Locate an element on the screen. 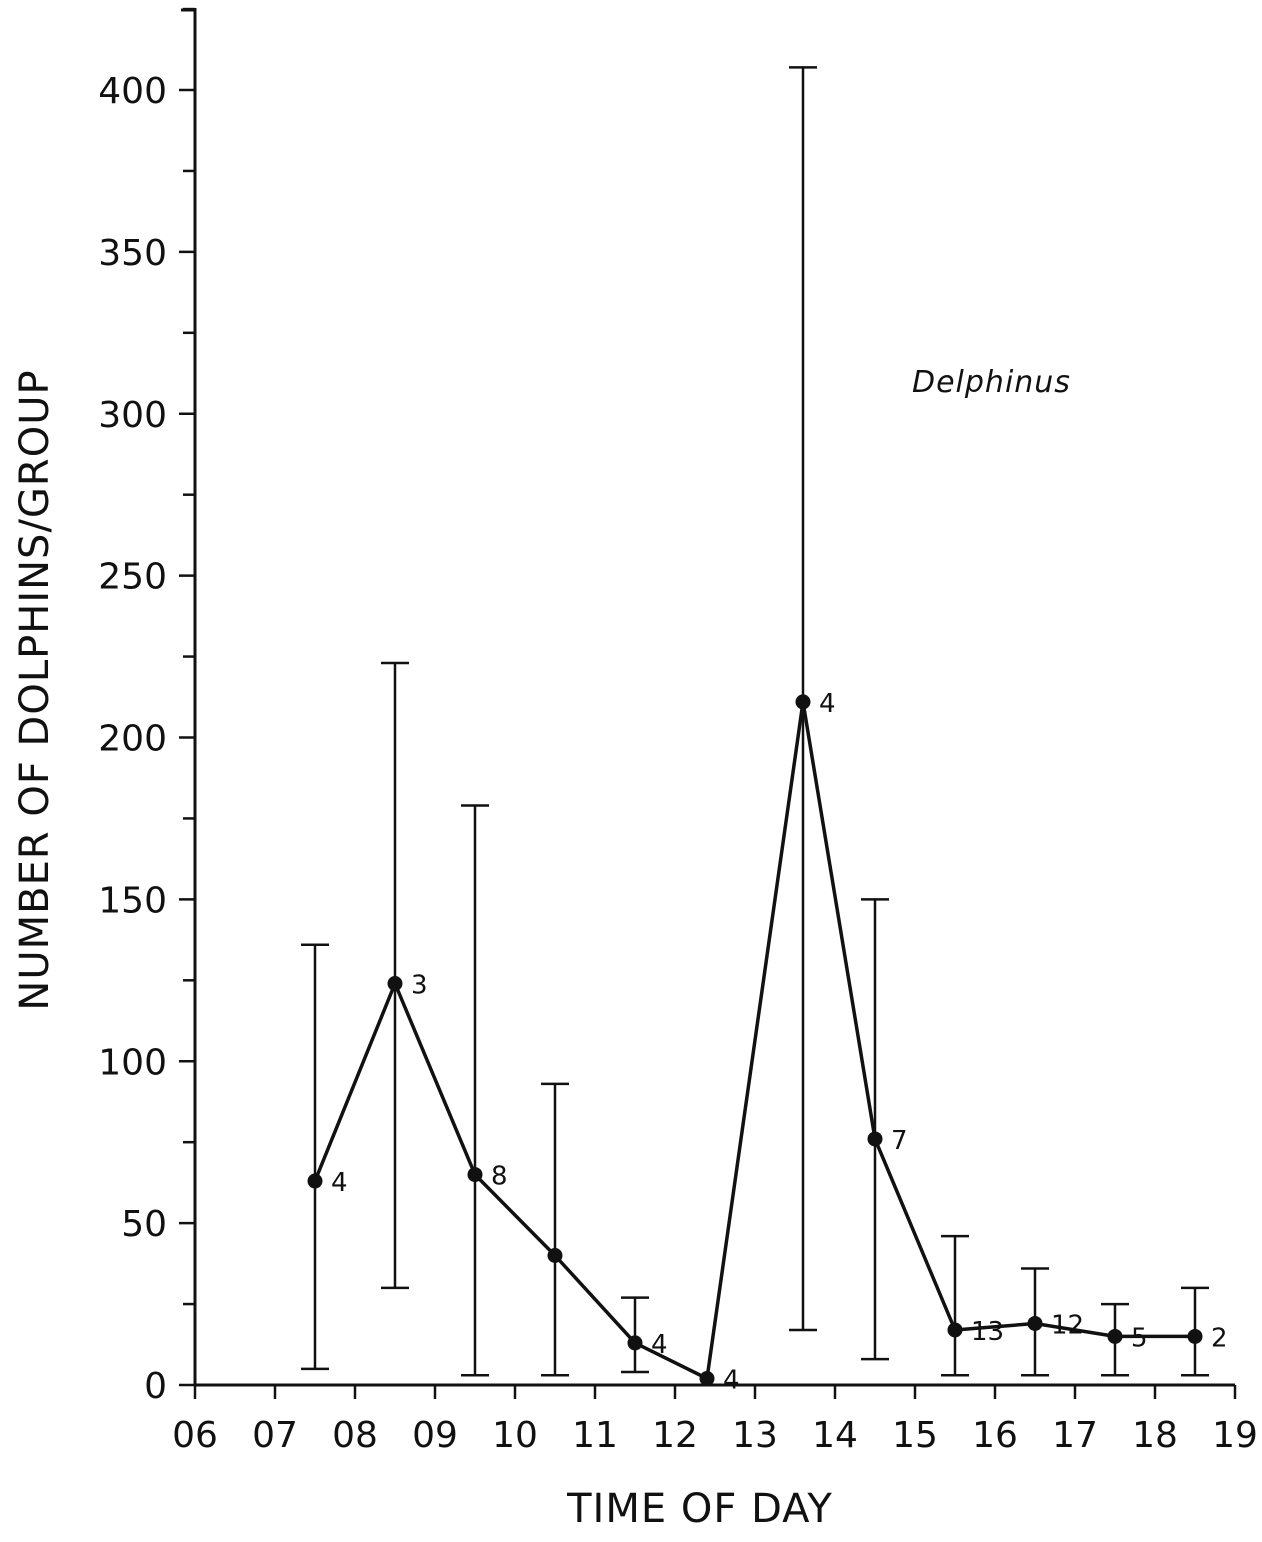  x-tick-label: 14 is located at coordinates (835, 1435).